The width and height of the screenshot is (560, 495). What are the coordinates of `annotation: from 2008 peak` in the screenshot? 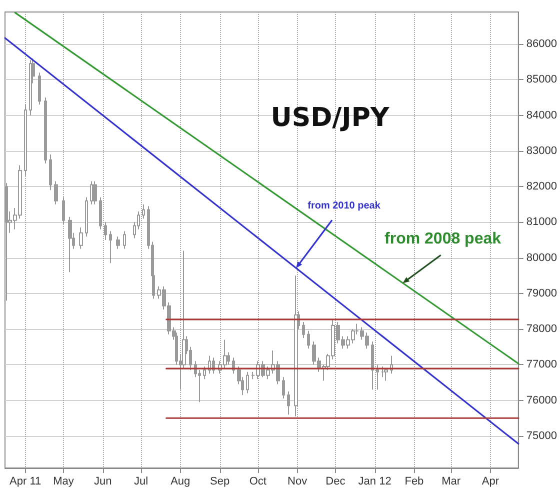 It's located at (443, 239).